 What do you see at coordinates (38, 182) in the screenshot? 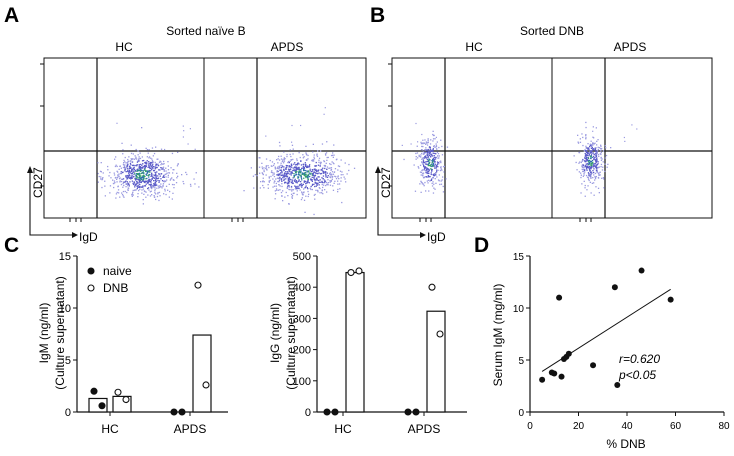
I see `panel-a-cd27-label: CD27` at bounding box center [38, 182].